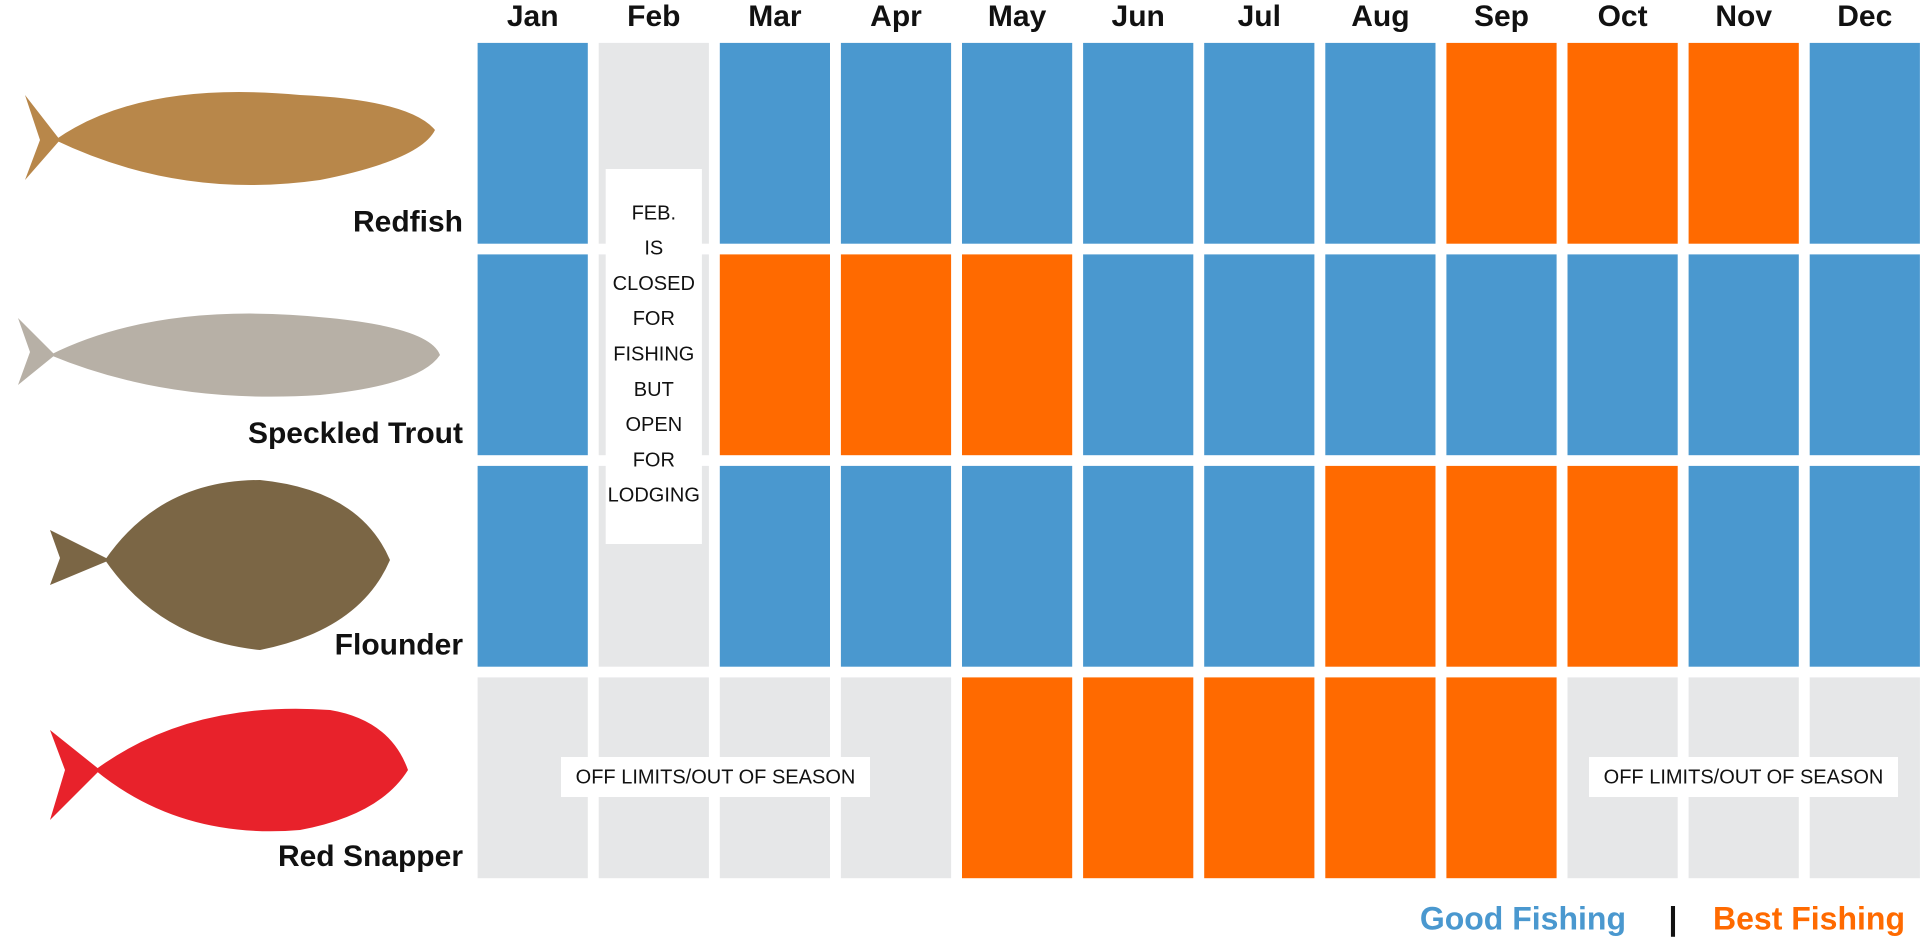 This screenshot has width=1920, height=943. I want to click on month-label: Sep, so click(1501, 16).